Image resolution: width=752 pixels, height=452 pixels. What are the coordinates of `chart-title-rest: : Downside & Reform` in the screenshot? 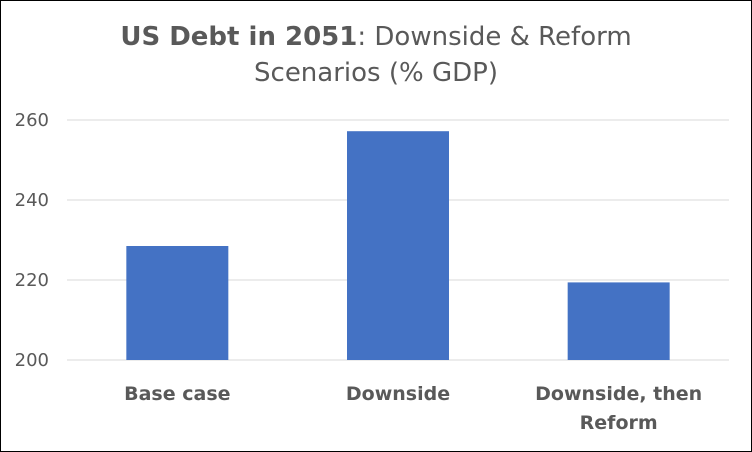 It's located at (494, 37).